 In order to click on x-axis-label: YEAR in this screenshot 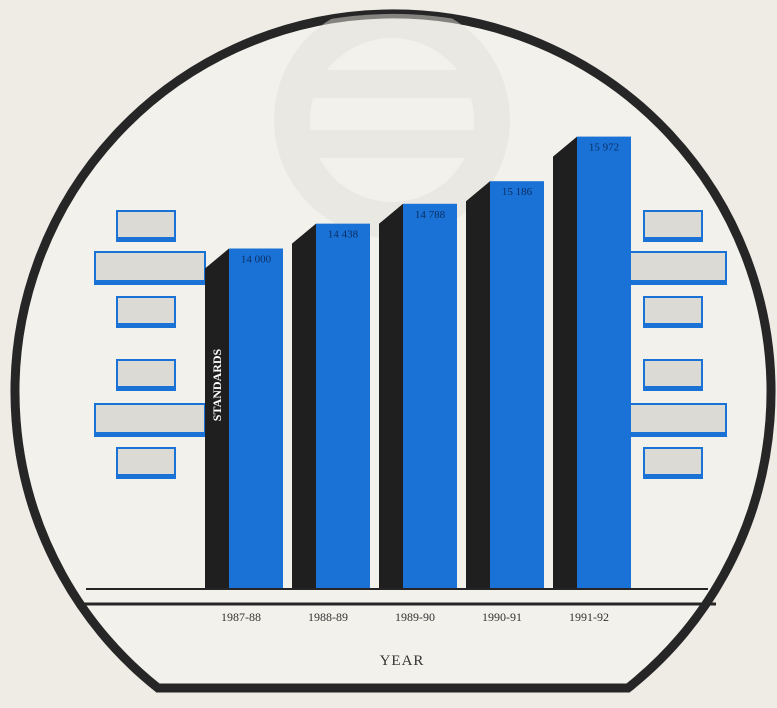, I will do `click(402, 661)`.